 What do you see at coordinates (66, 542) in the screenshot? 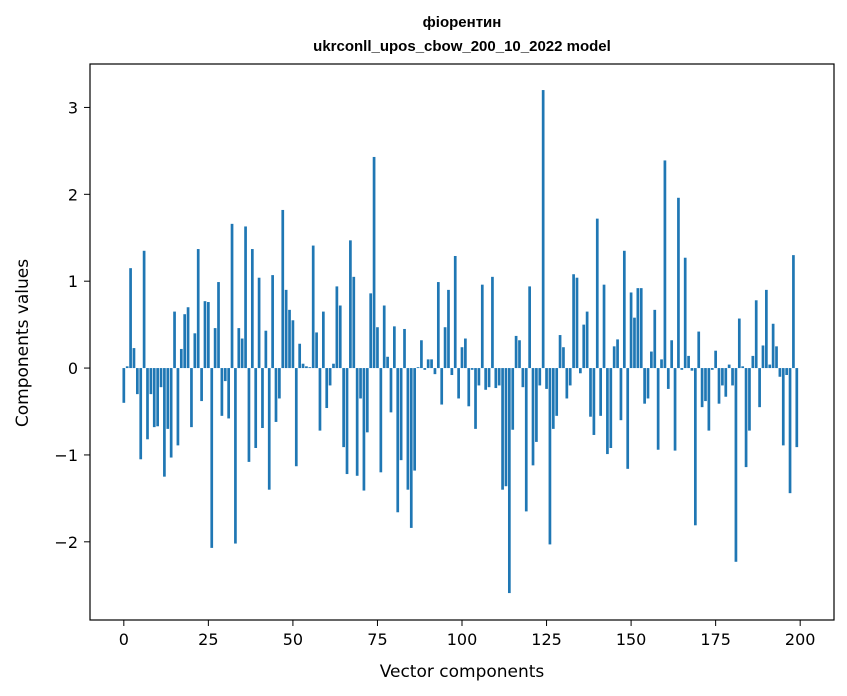
I see `y-tick-label: −2` at bounding box center [66, 542].